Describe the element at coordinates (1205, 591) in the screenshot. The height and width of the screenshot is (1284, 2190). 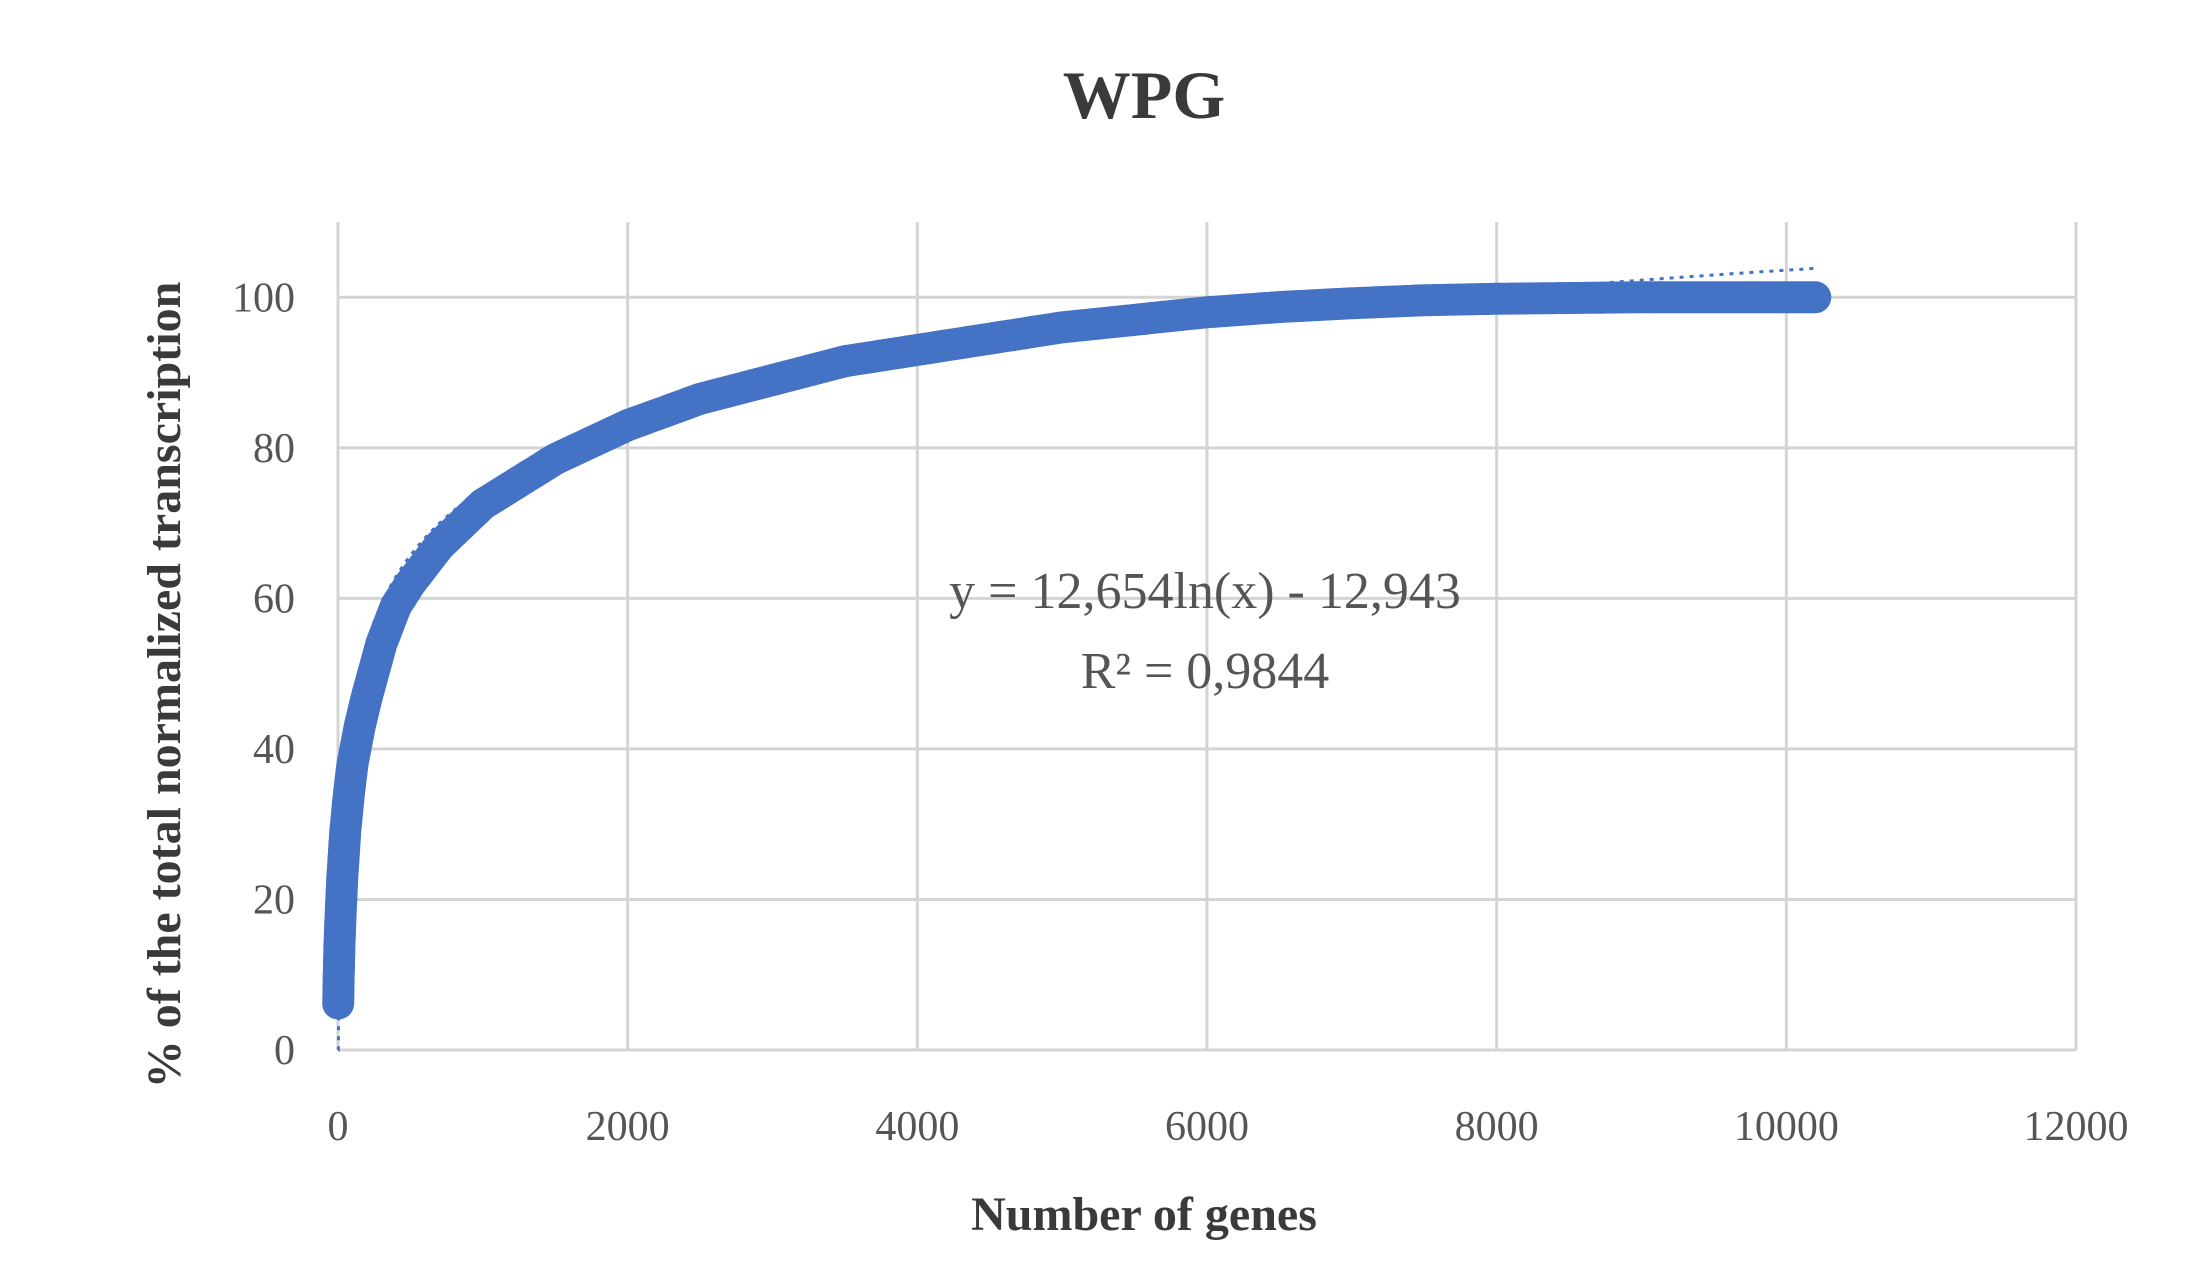
I see `trendline-equation: y = 12,654ln(x) - 12,943` at that location.